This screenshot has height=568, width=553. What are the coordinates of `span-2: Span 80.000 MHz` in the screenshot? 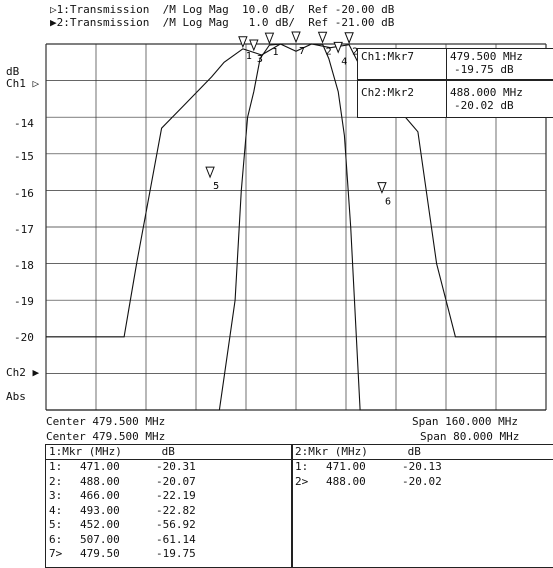 It's located at (470, 436).